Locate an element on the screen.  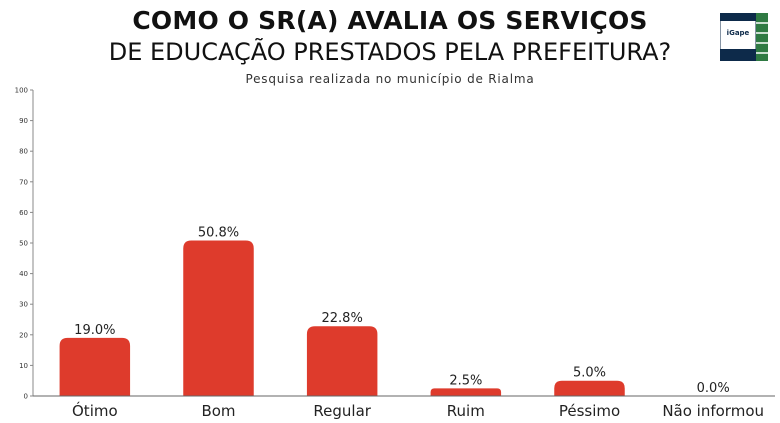
category-labels-group: Ótimo Bom Regular Ruim Péssimo Não informou is located at coordinates (418, 410).